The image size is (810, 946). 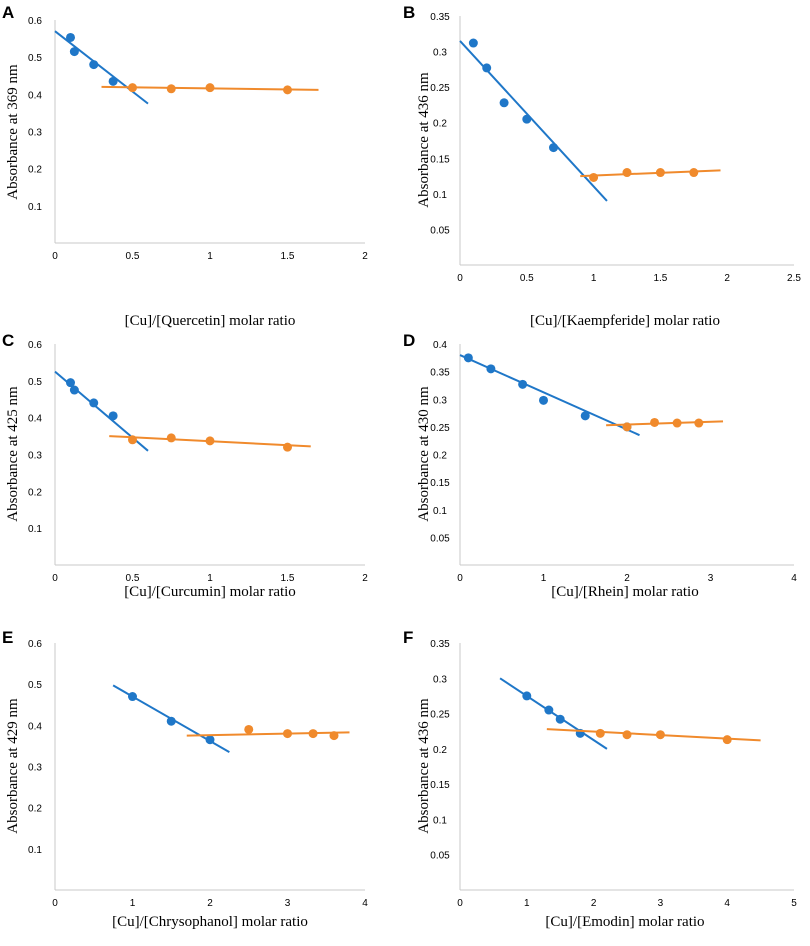 I want to click on x-axis-label: [Cu]/[Kaempferide] molar ratio, so click(x=625, y=321).